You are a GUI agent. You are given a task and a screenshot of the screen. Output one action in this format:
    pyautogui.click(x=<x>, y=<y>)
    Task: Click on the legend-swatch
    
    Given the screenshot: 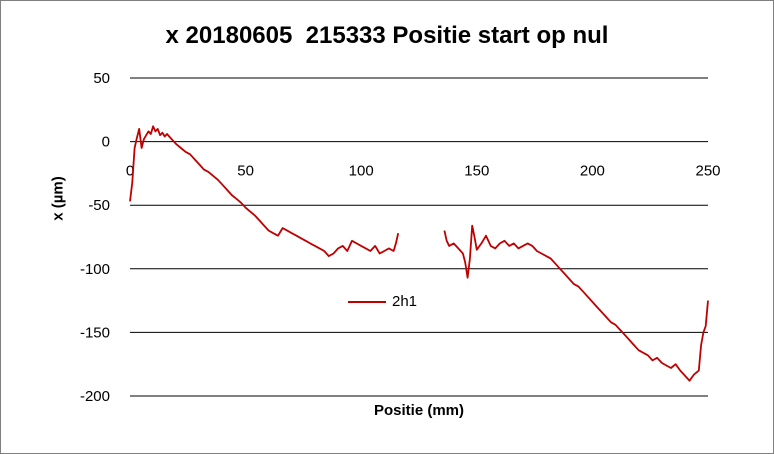 What is the action you would take?
    pyautogui.click(x=367, y=301)
    